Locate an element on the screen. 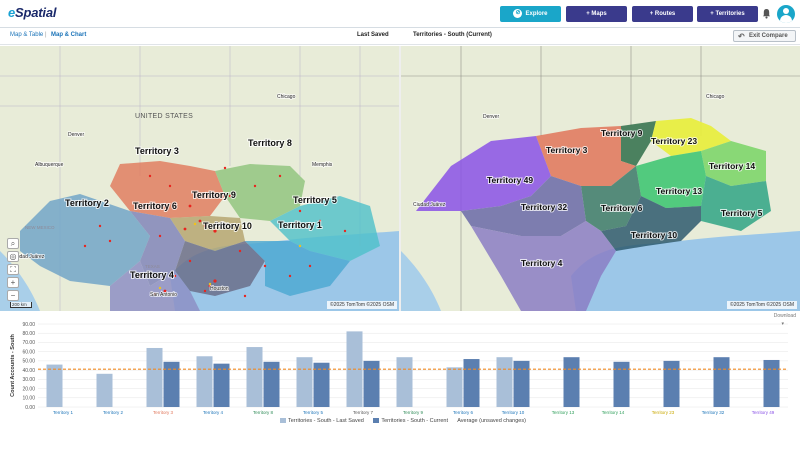  territory-label-3-right: Territory 3 is located at coordinates (567, 150).